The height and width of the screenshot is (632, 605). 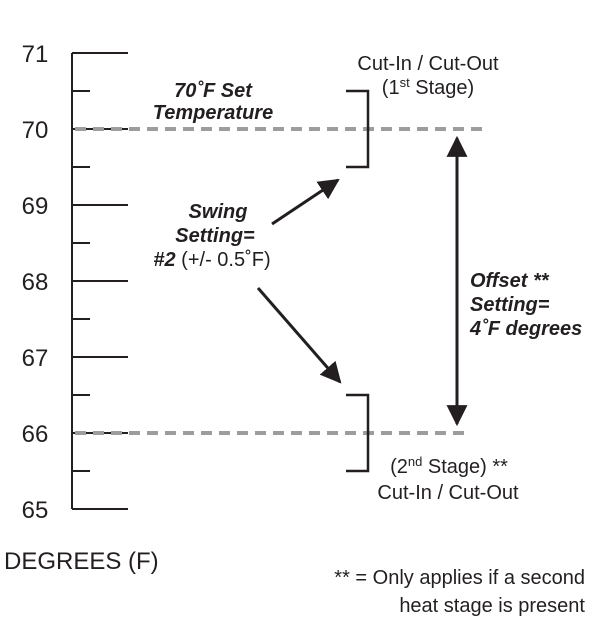 I want to click on swing-arrow-up, so click(x=305, y=202).